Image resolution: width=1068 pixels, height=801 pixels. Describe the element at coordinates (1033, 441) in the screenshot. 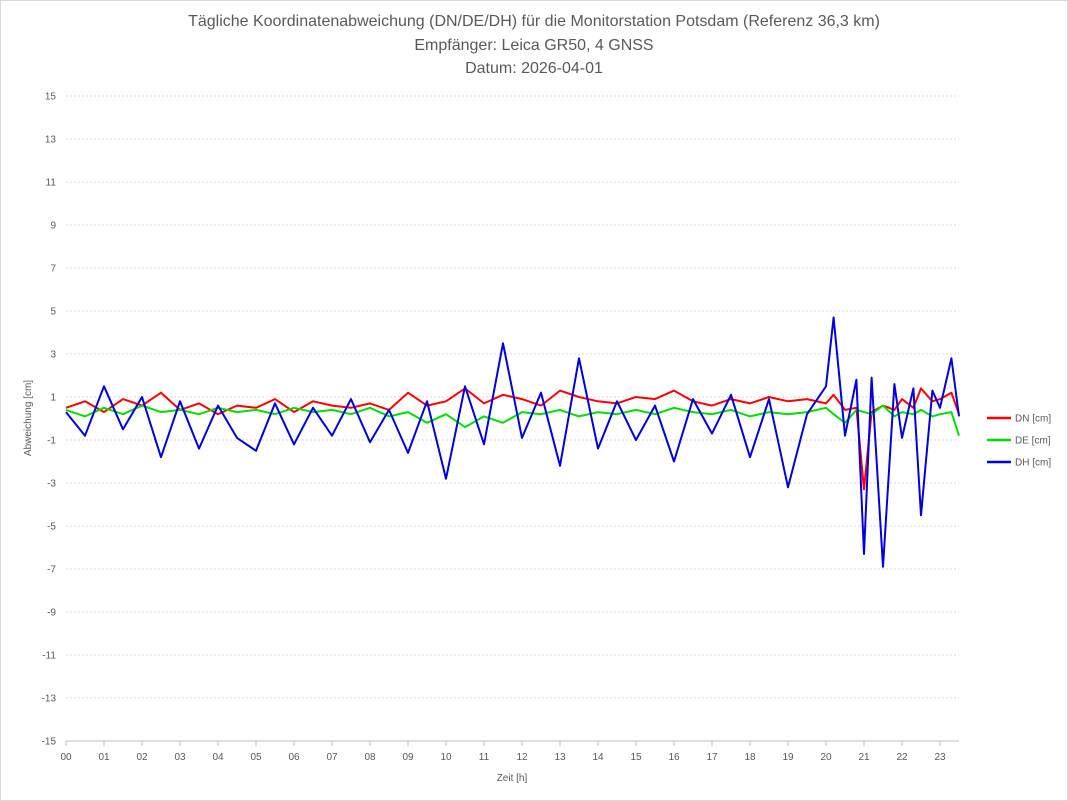

I see `legend-label: DE [cm]` at that location.